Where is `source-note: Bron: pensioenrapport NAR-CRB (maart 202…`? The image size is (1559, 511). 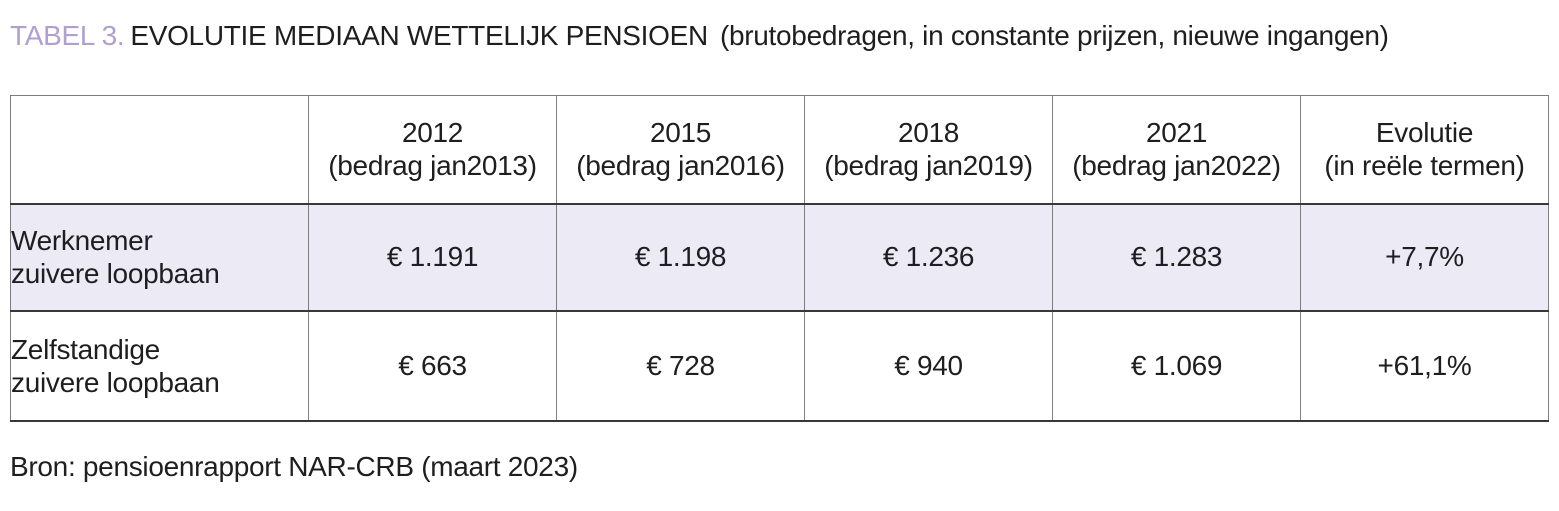
source-note: Bron: pensioenrapport NAR-CRB (maart 202… is located at coordinates (294, 466).